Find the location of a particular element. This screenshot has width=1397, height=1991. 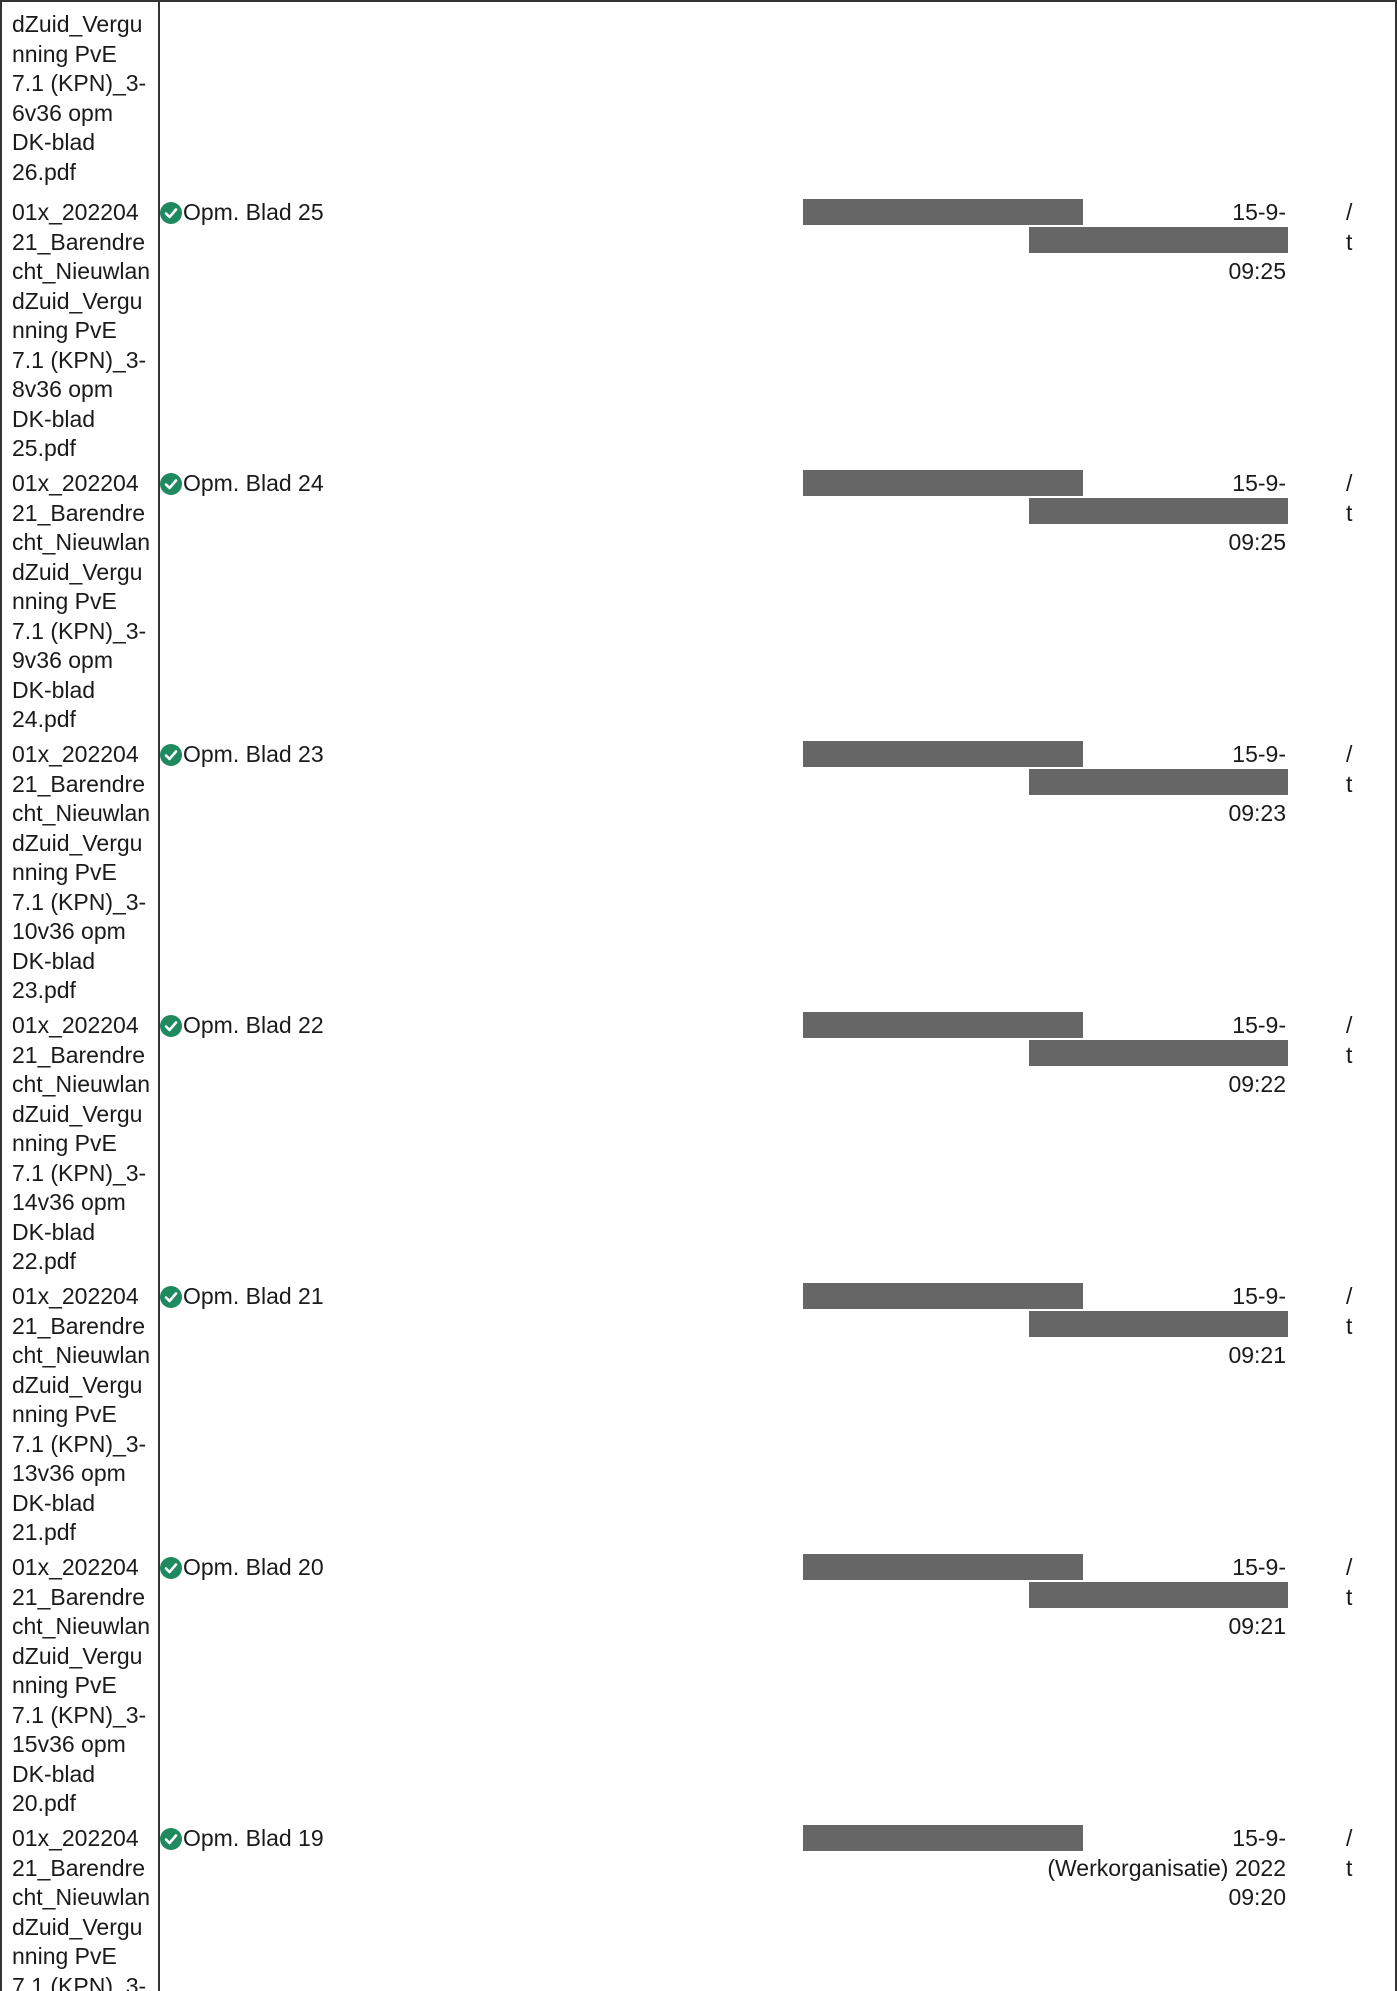

message-subject: Opm. Blad 19 is located at coordinates (242, 1838).